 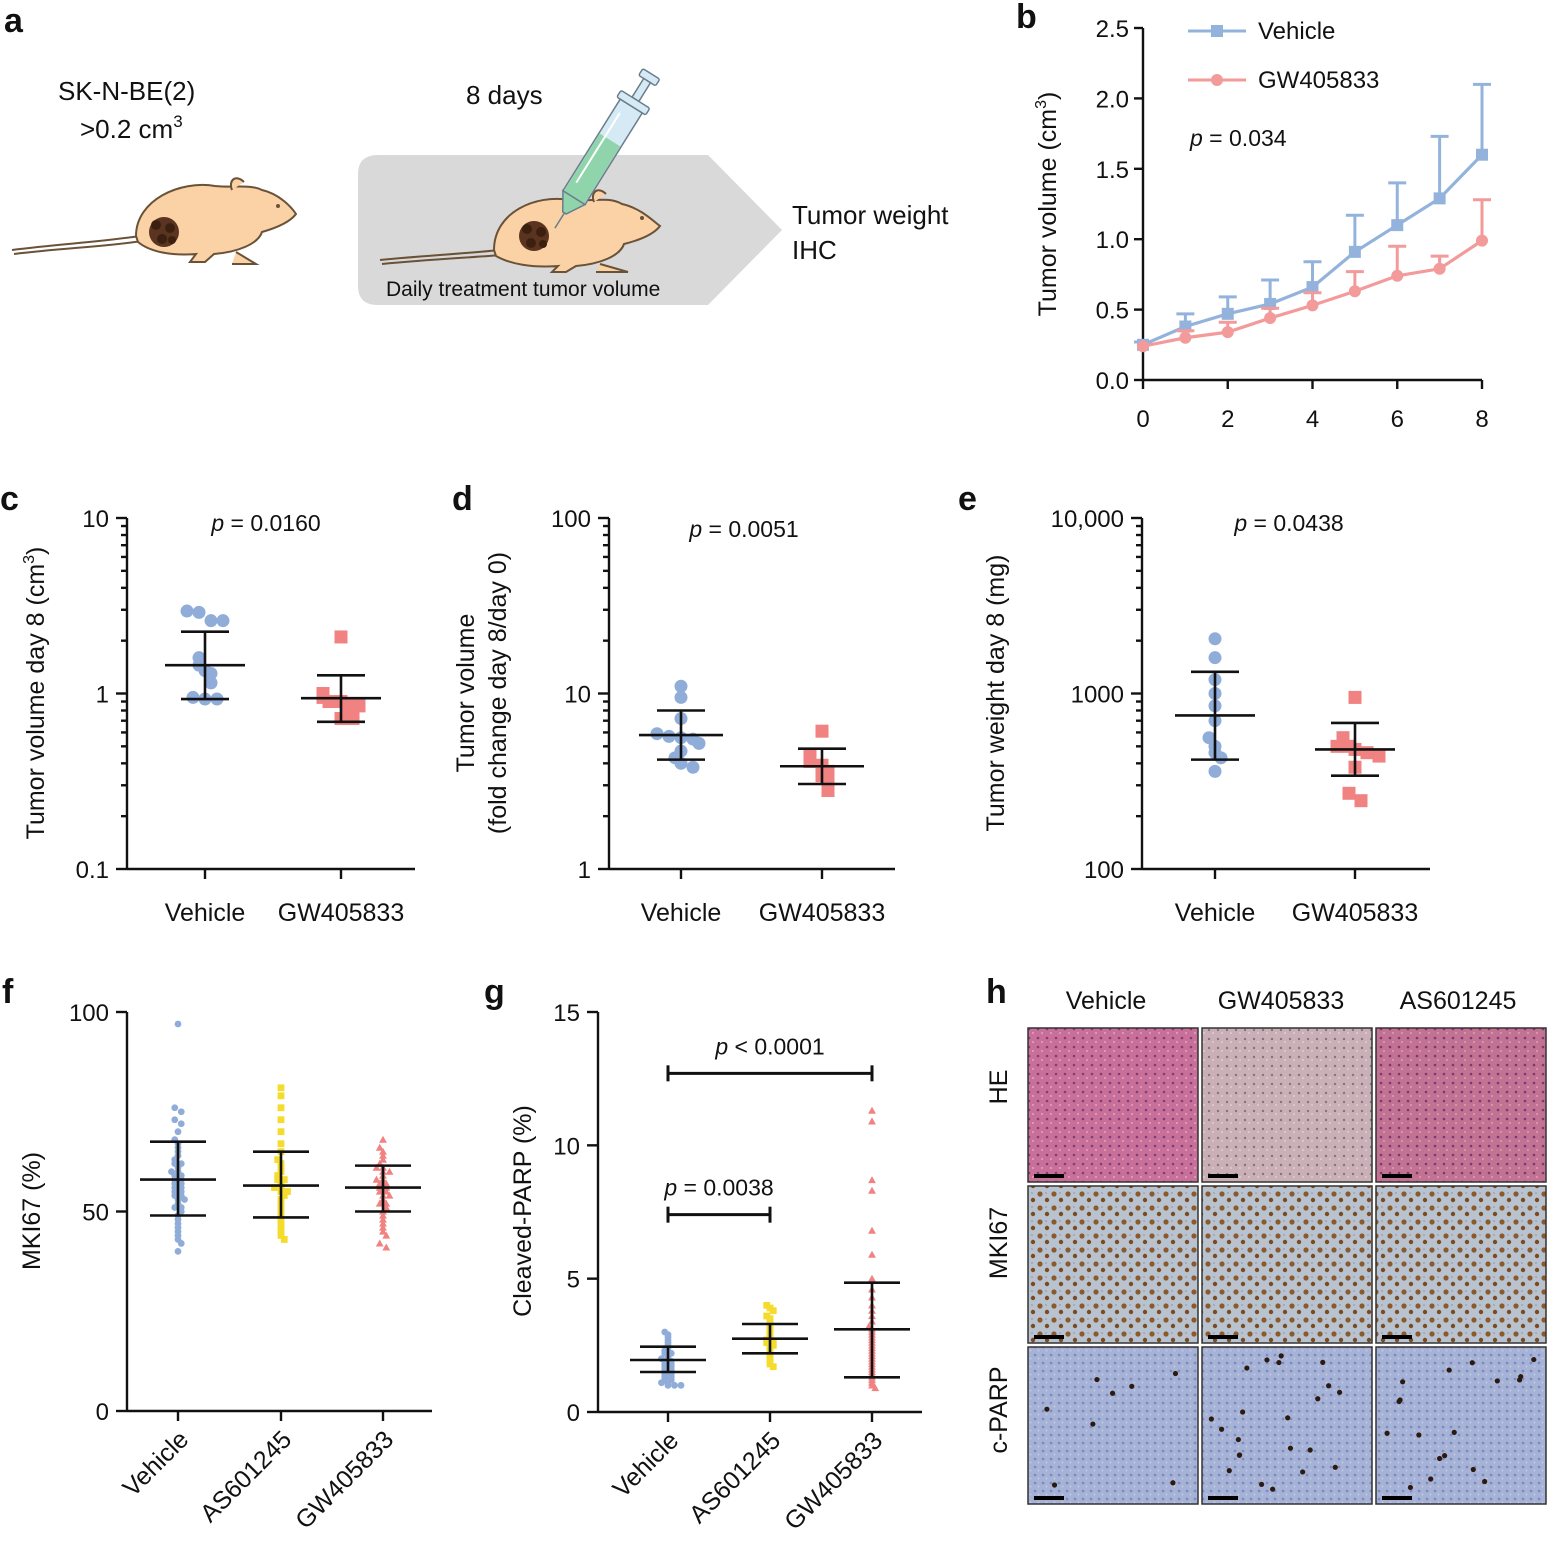 What do you see at coordinates (1026, 18) in the screenshot?
I see `panel-label-b: b` at bounding box center [1026, 18].